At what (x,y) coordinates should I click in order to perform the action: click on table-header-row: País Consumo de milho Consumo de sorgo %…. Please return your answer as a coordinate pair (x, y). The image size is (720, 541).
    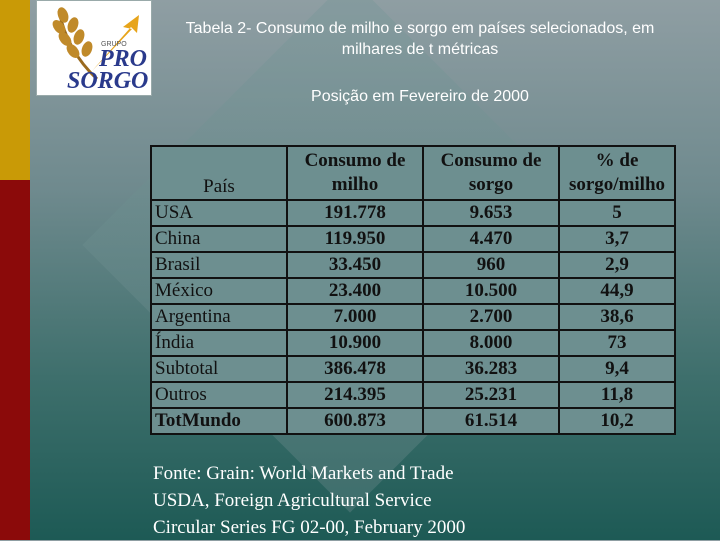
    Looking at the image, I should click on (413, 173).